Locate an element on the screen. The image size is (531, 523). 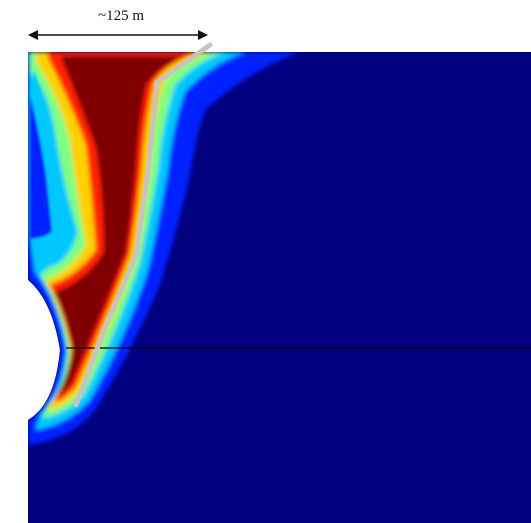
scale-arrow-left is located at coordinates (33, 35).